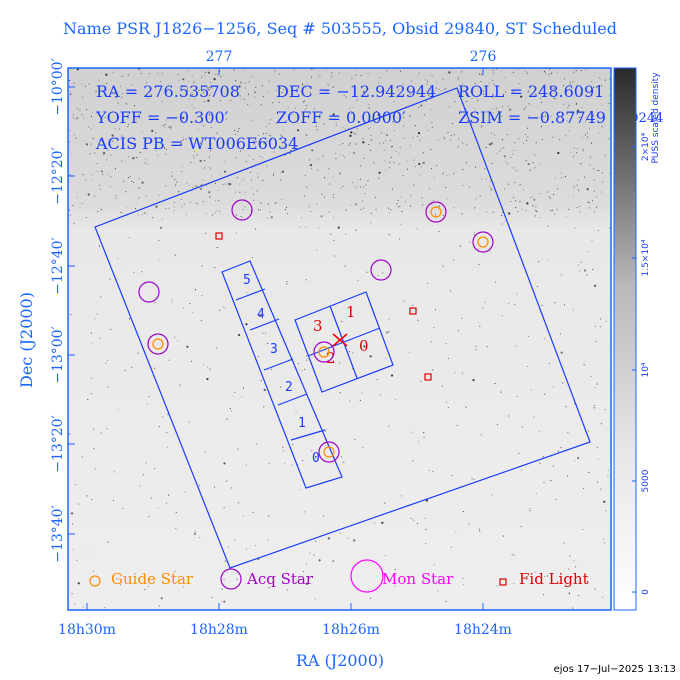 The width and height of the screenshot is (680, 680). I want to click on chip-label-s: 4, so click(261, 314).